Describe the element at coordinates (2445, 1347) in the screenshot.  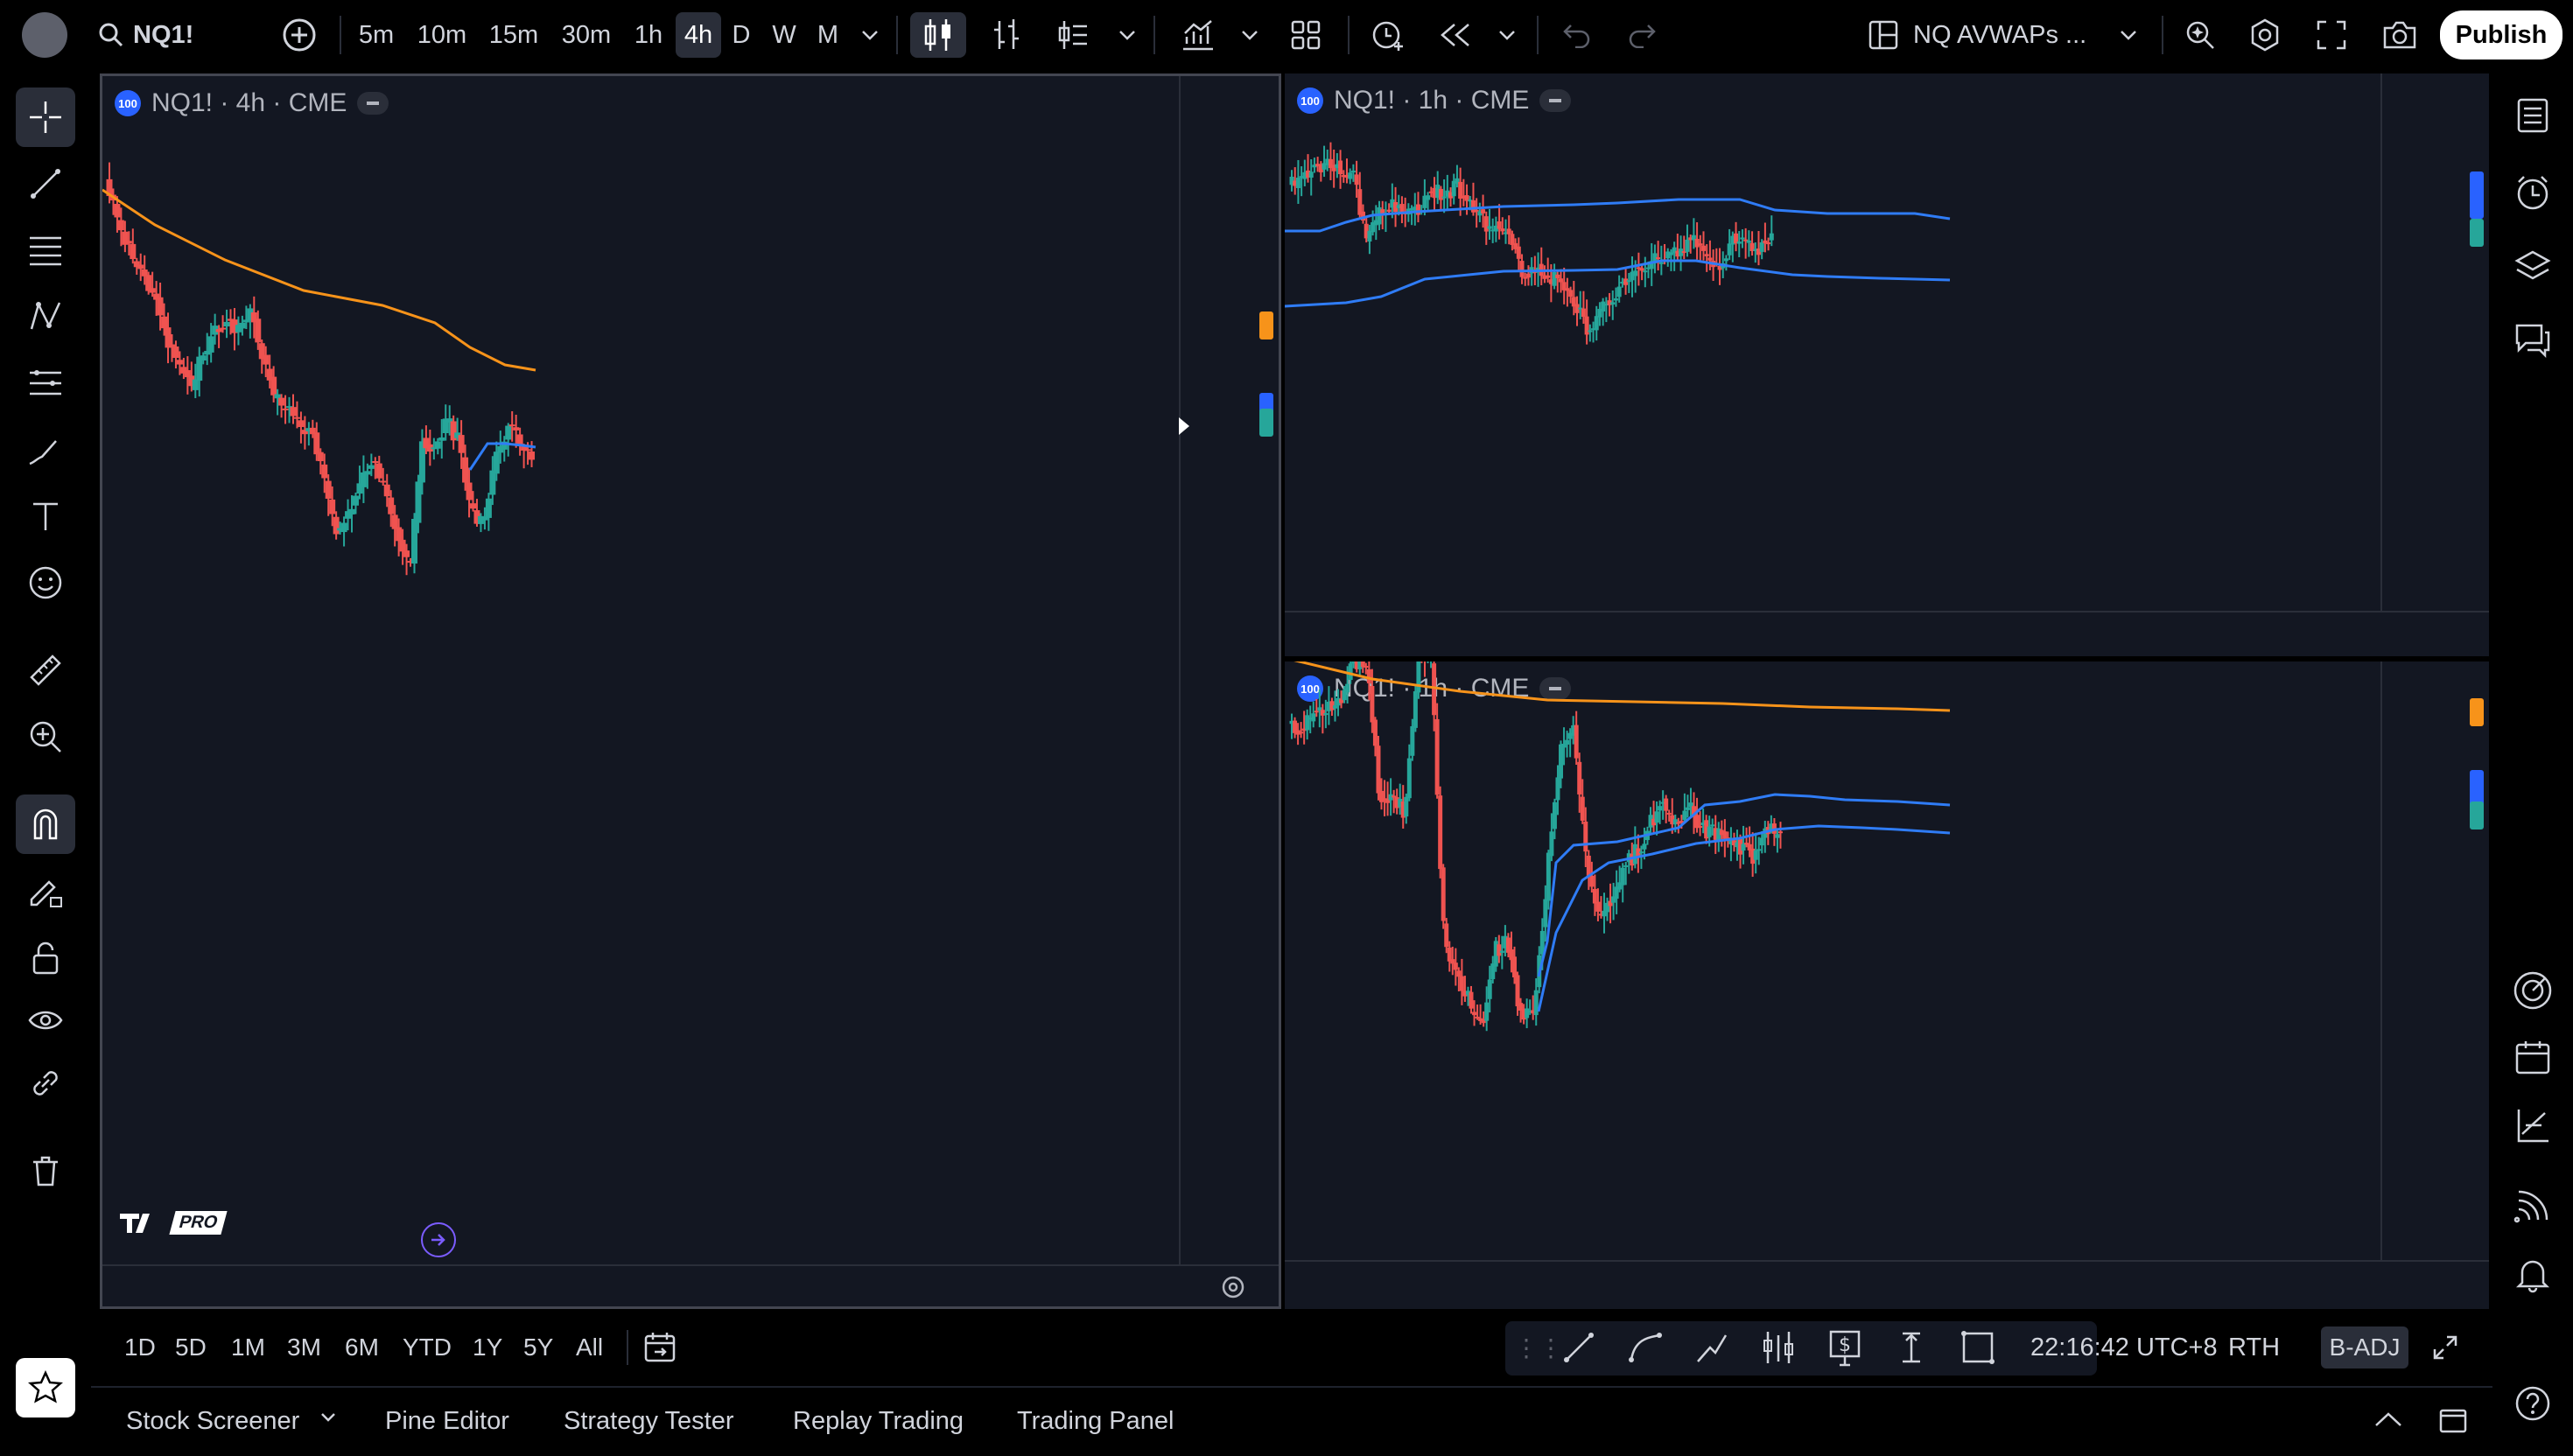
I see `maximize-button` at that location.